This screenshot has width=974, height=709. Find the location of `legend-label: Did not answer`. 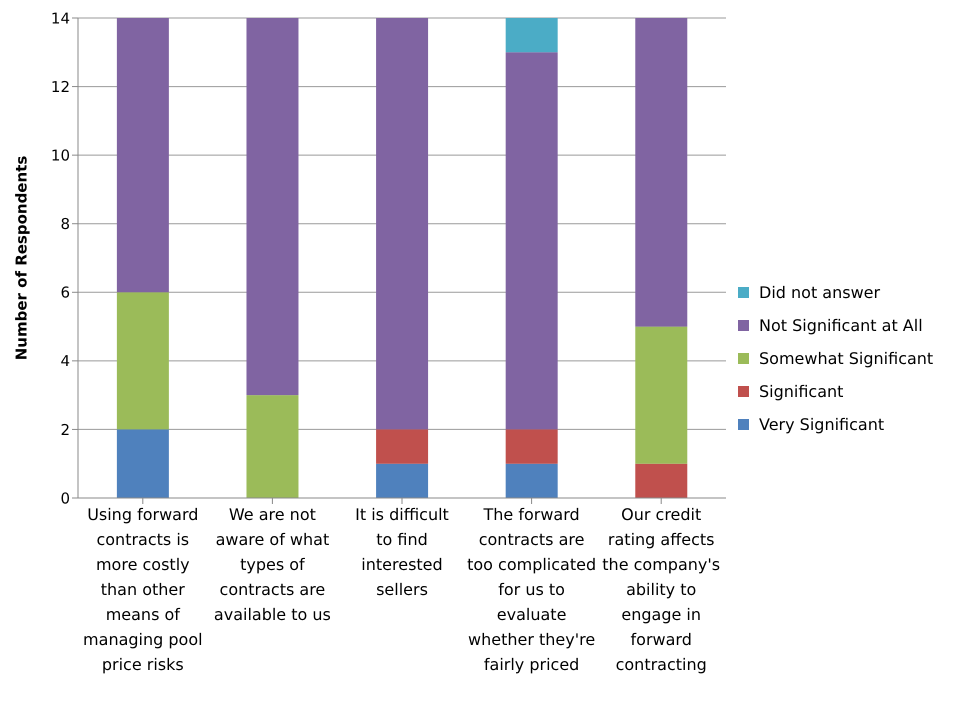

legend-label: Did not answer is located at coordinates (819, 292).